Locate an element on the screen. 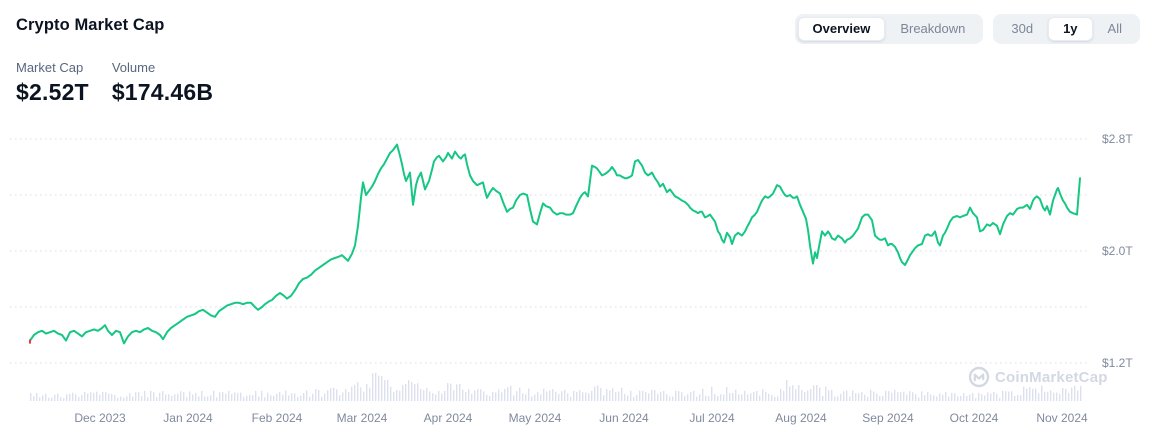 The height and width of the screenshot is (442, 1152). range-toggle-group: 30d 1y All is located at coordinates (1066, 29).